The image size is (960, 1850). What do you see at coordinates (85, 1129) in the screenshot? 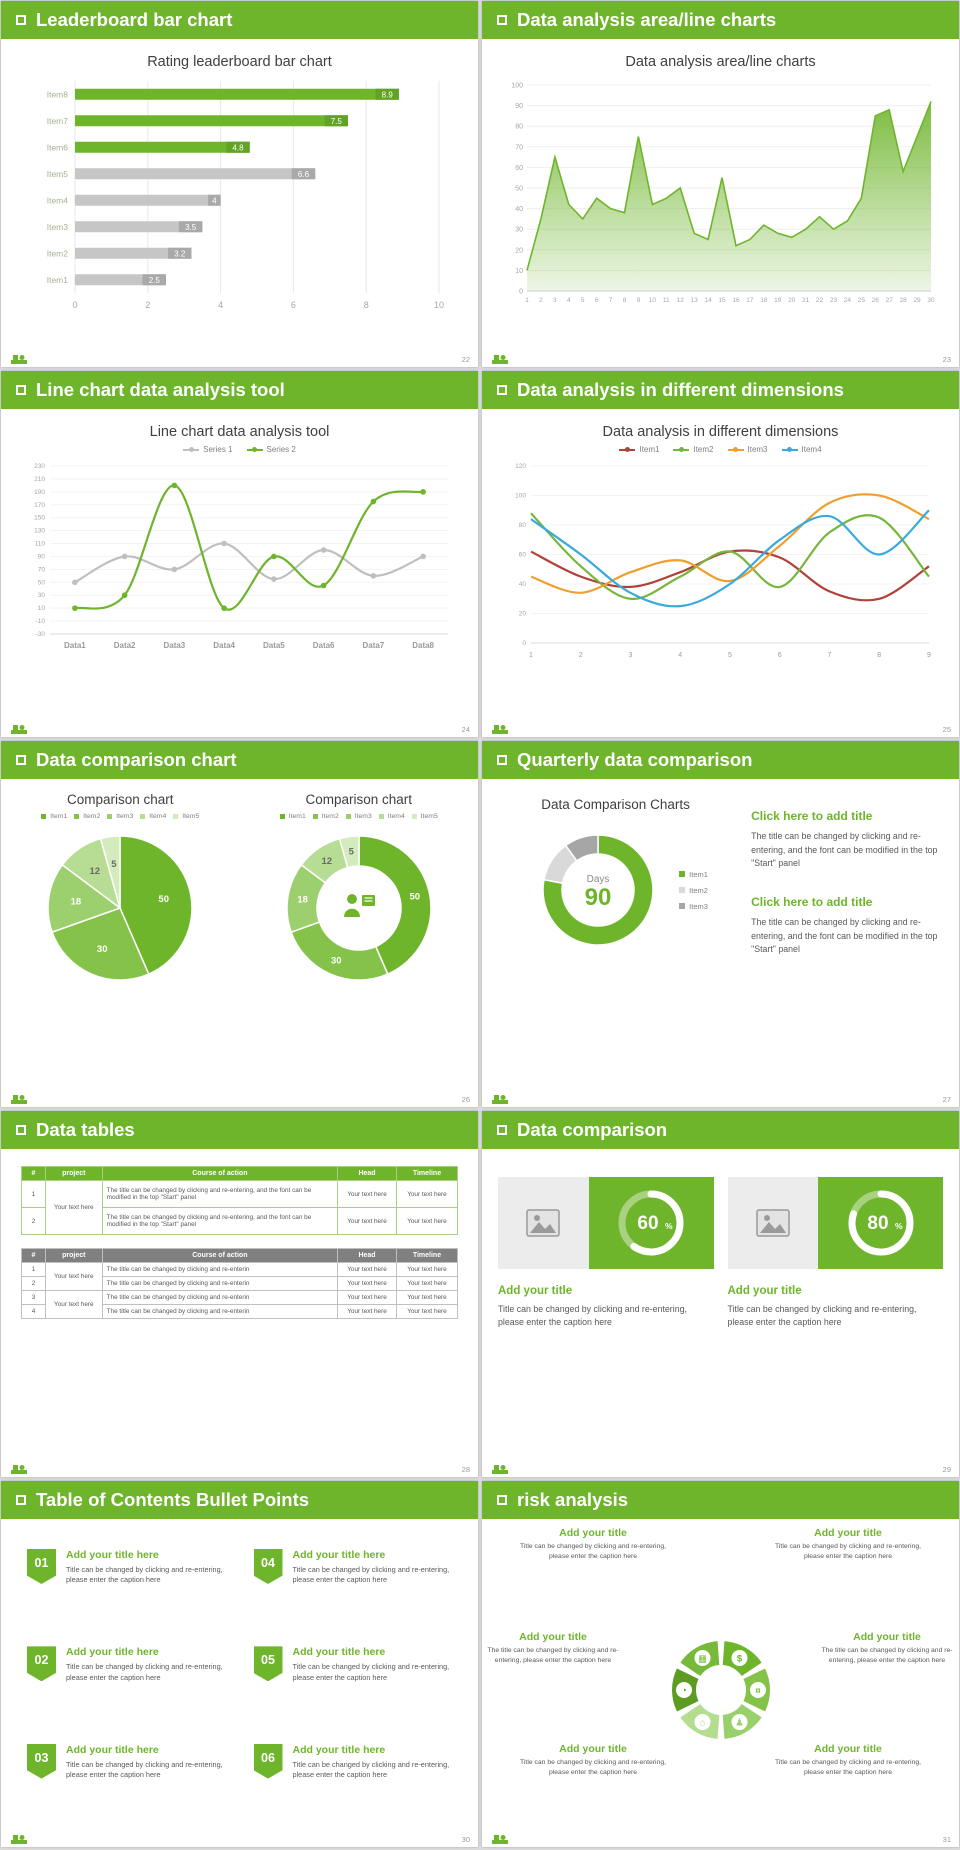
I see `slide-header-title: Data tables` at bounding box center [85, 1129].